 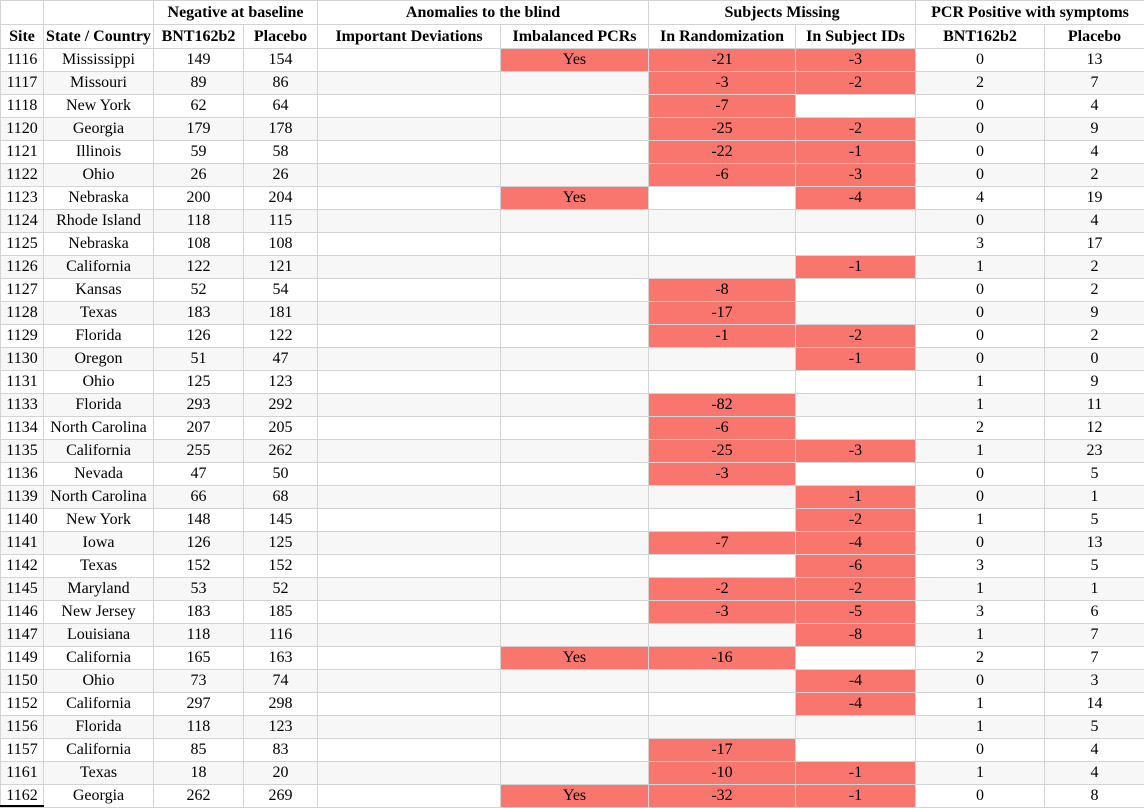 I want to click on cell-pcr-positive-bnt162b2: 4, so click(x=980, y=198).